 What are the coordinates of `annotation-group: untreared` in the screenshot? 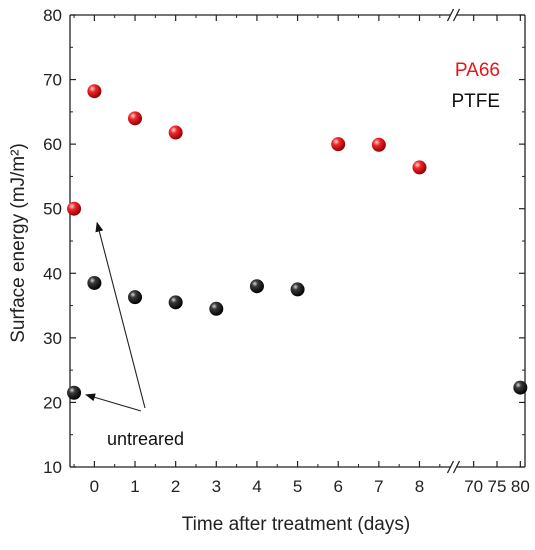 It's located at (134, 335).